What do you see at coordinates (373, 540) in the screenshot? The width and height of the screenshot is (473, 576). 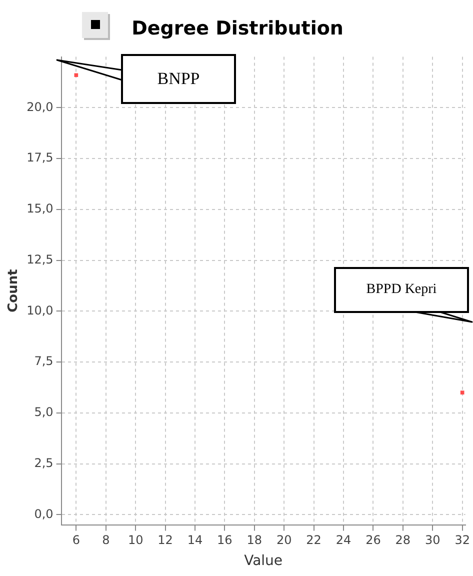 I see `x-tick-label: 26` at bounding box center [373, 540].